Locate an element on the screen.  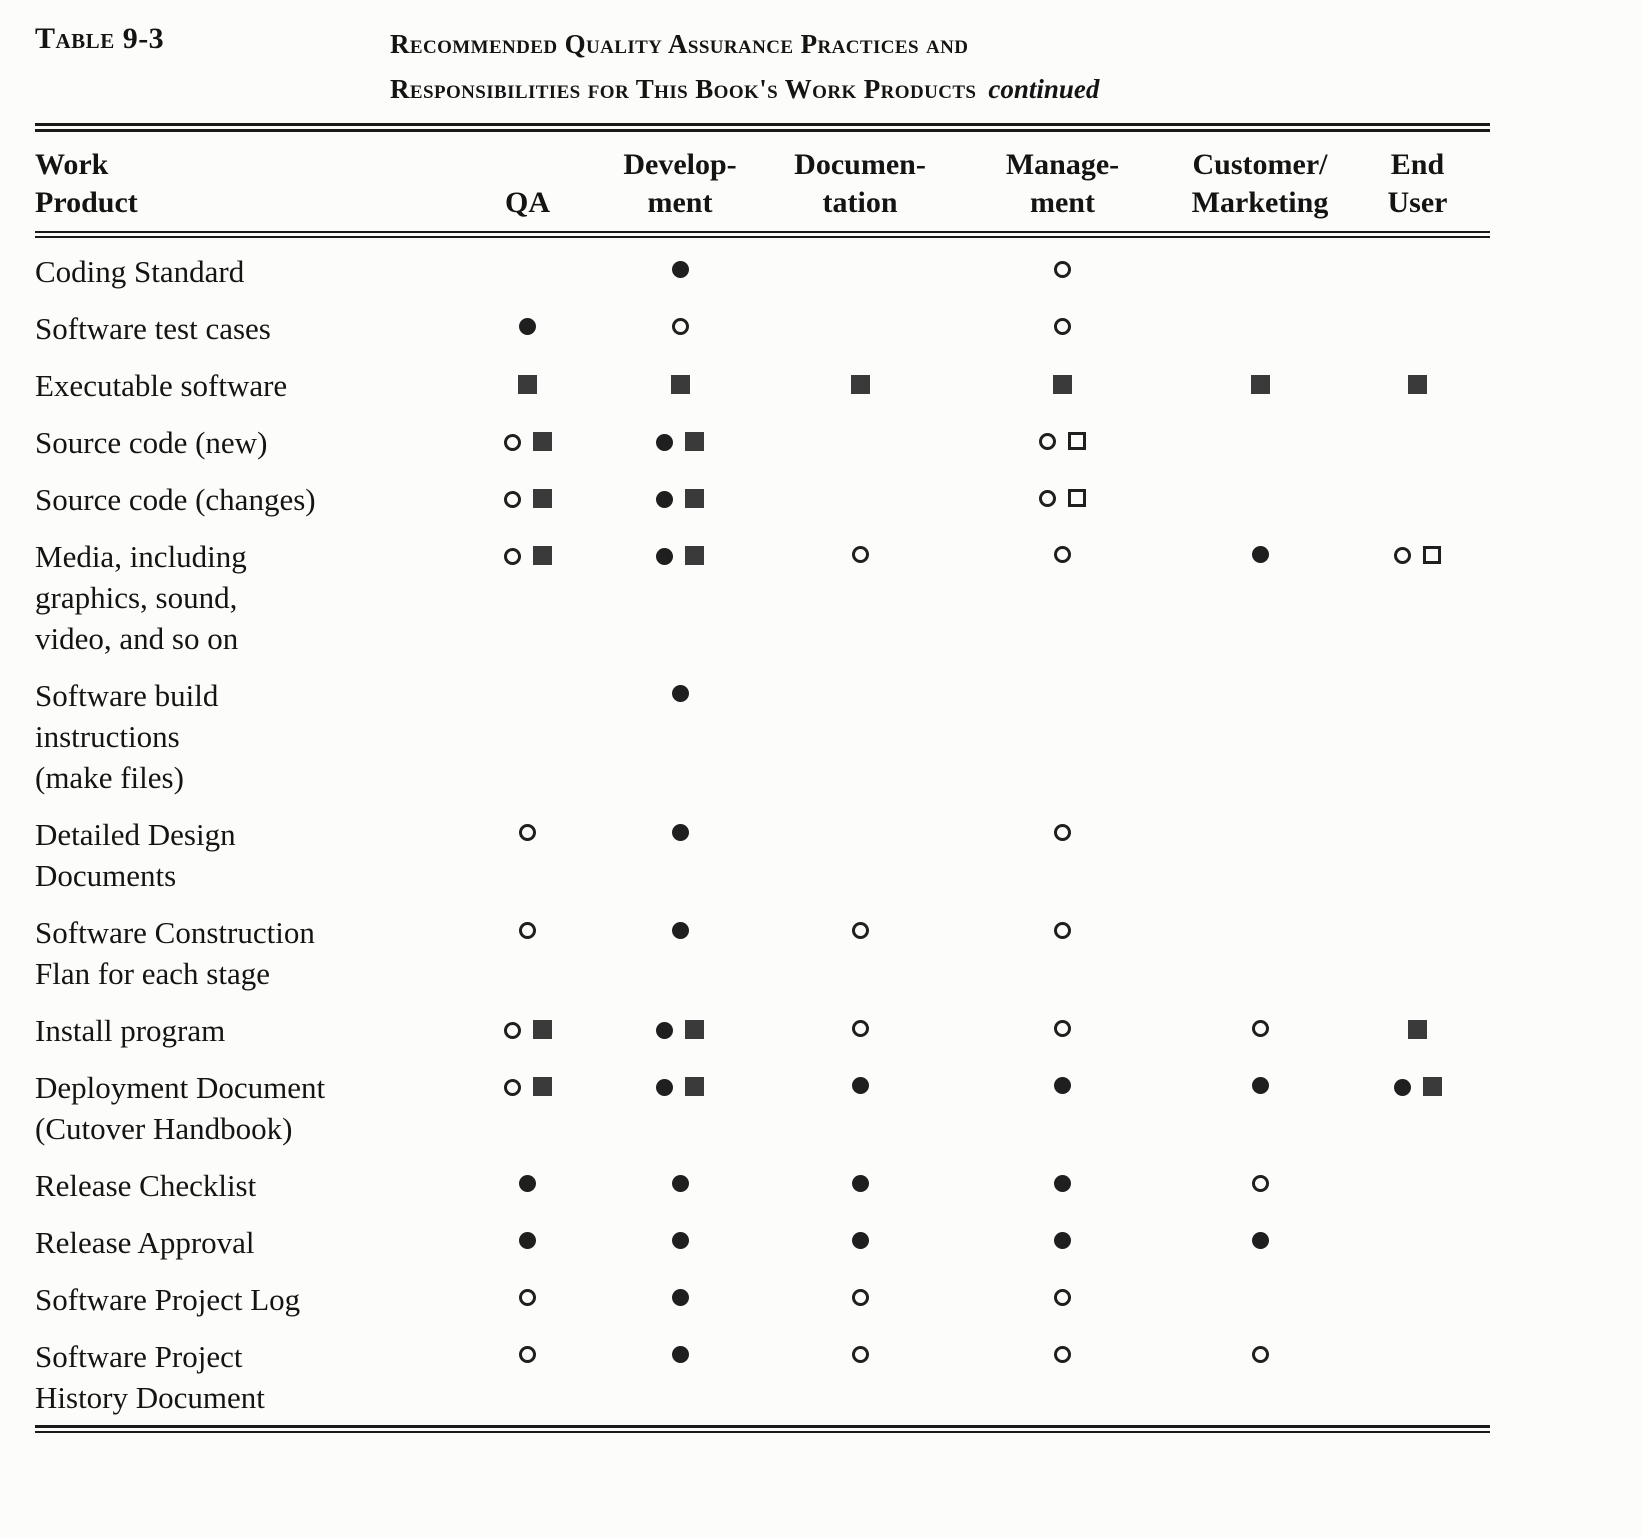
work-product-name: Software build instructions (make files) is located at coordinates (127, 737).